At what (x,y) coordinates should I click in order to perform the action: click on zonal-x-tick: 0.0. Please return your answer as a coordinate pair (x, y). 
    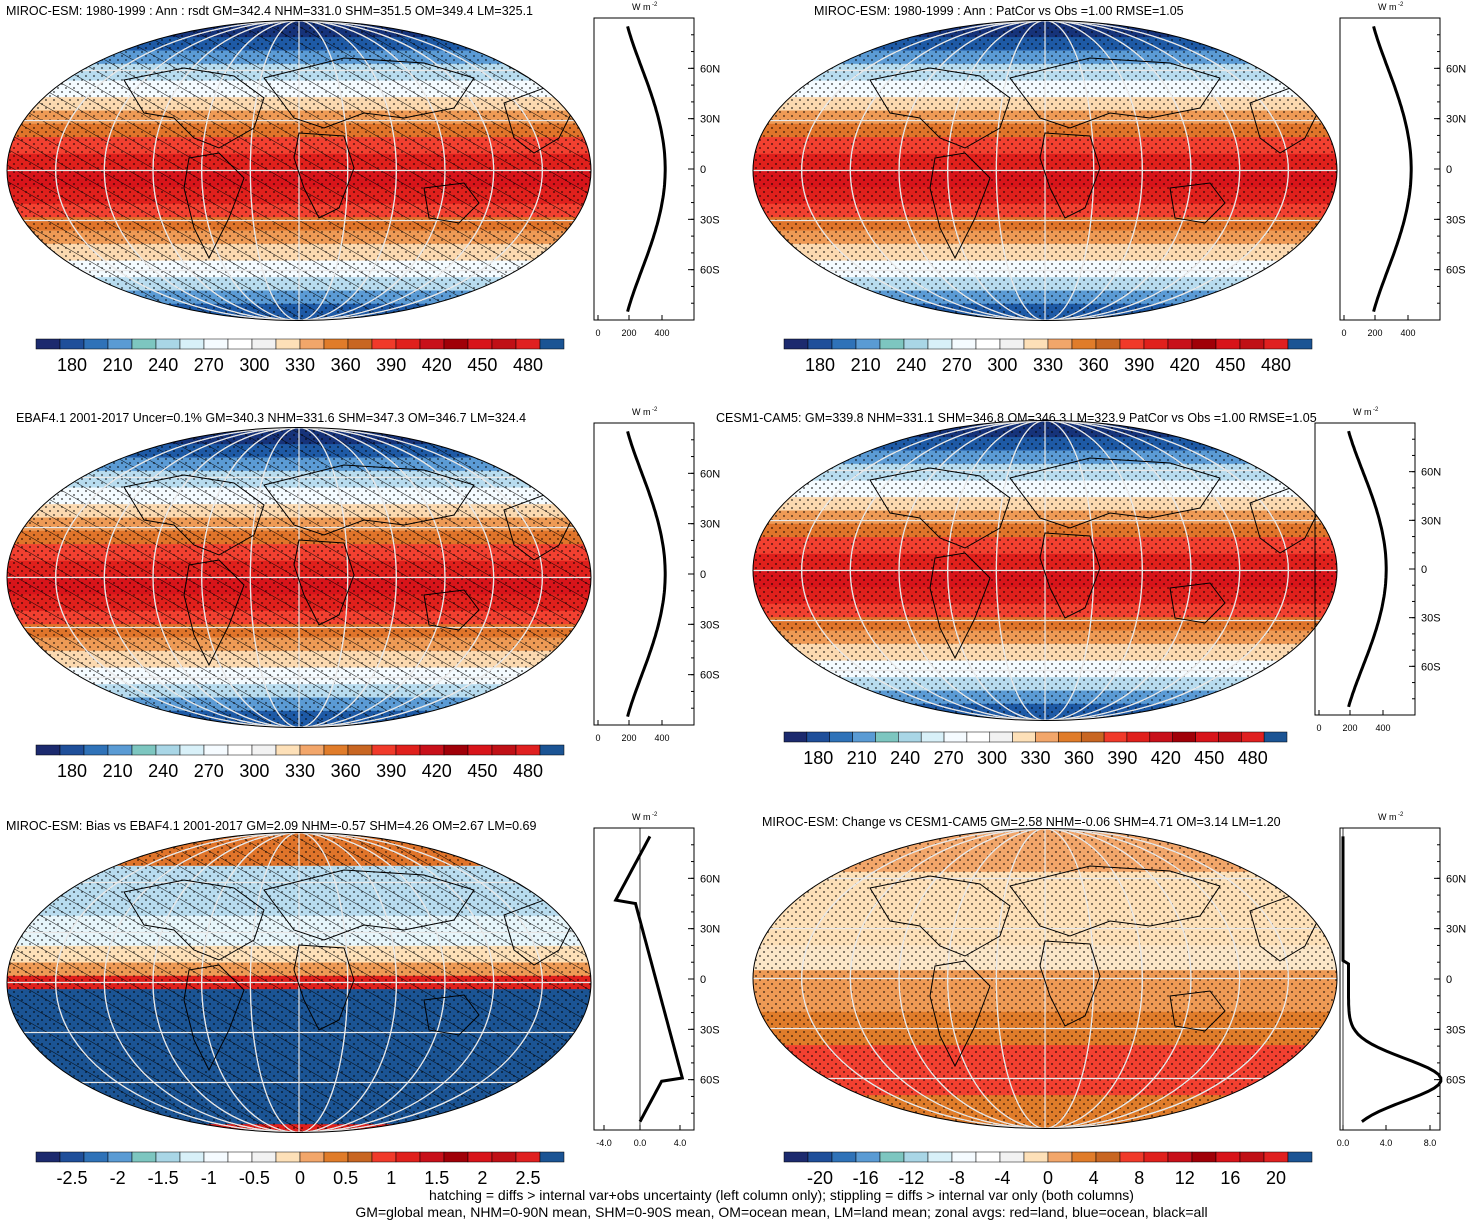
    Looking at the image, I should click on (1343, 1143).